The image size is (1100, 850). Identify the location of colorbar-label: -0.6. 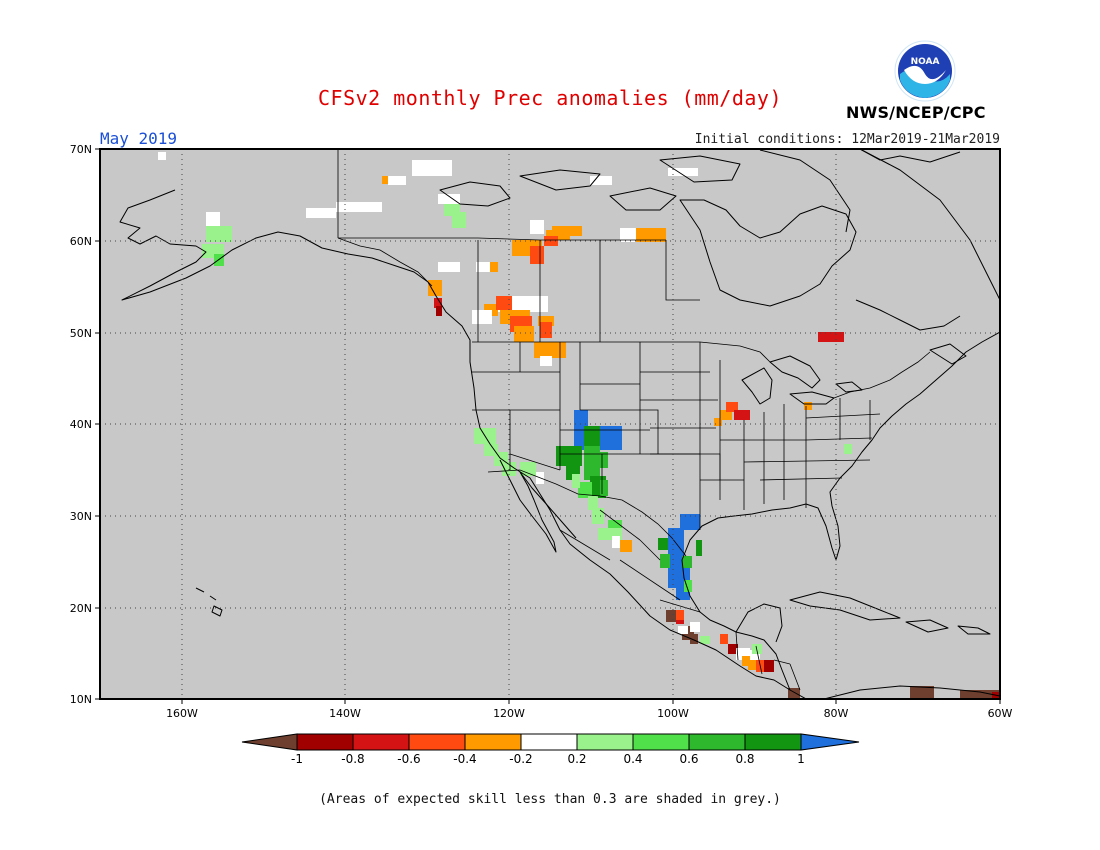
(408, 759).